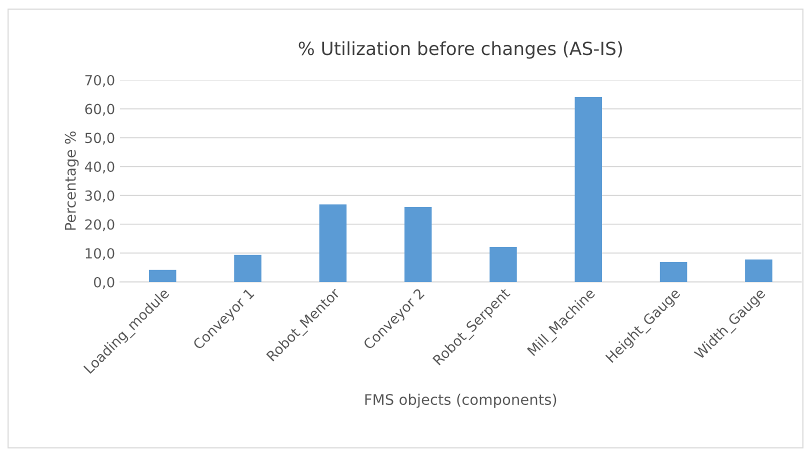 The height and width of the screenshot is (457, 811). Describe the element at coordinates (99, 225) in the screenshot. I see `y-tick-label: 20,0` at that location.